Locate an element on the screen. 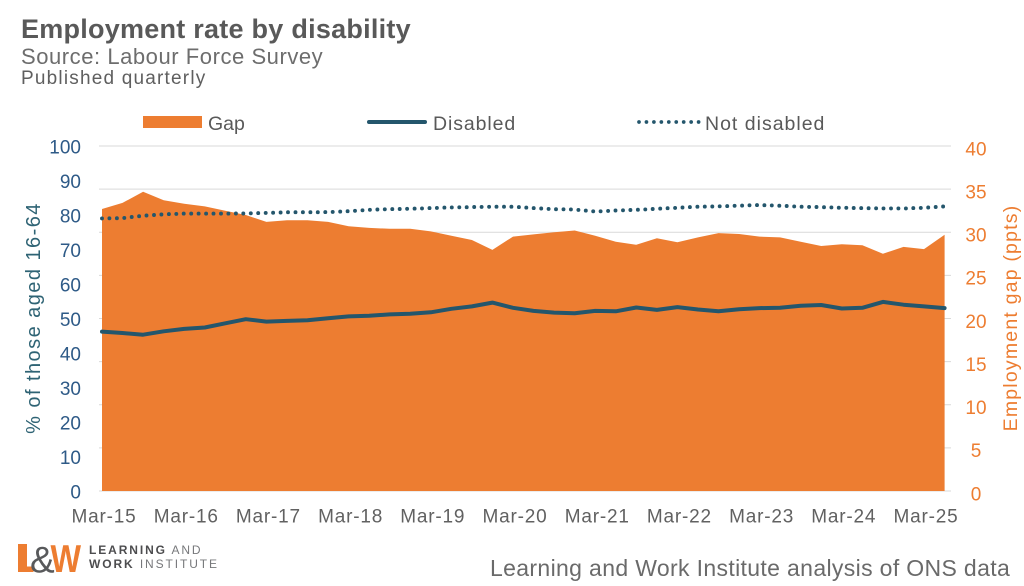  svg-text: Mar-16 is located at coordinates (186, 517).